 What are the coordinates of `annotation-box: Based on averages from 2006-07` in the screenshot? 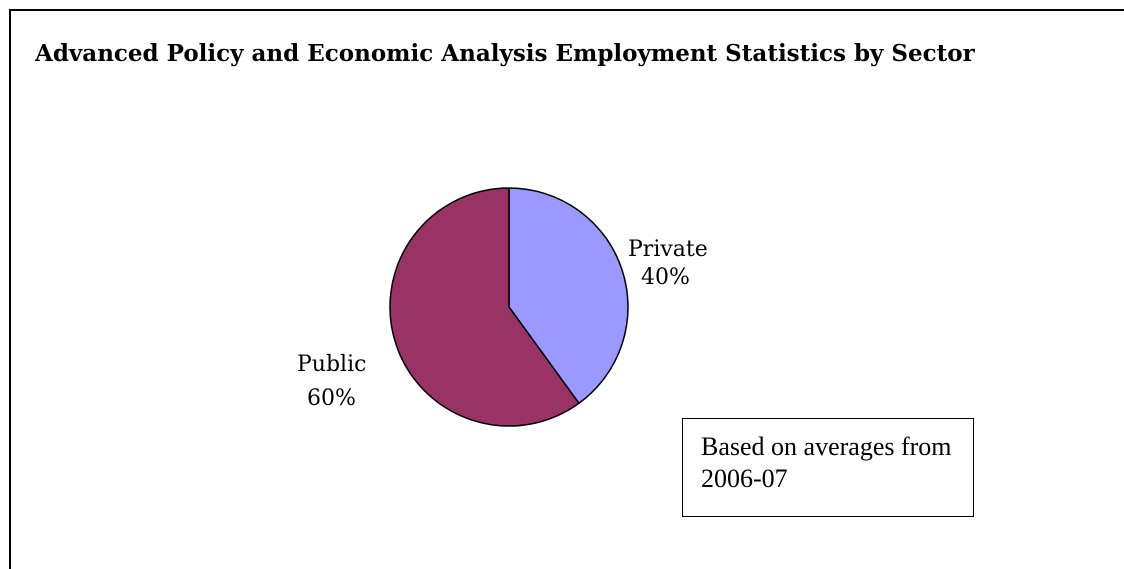 It's located at (828, 467).